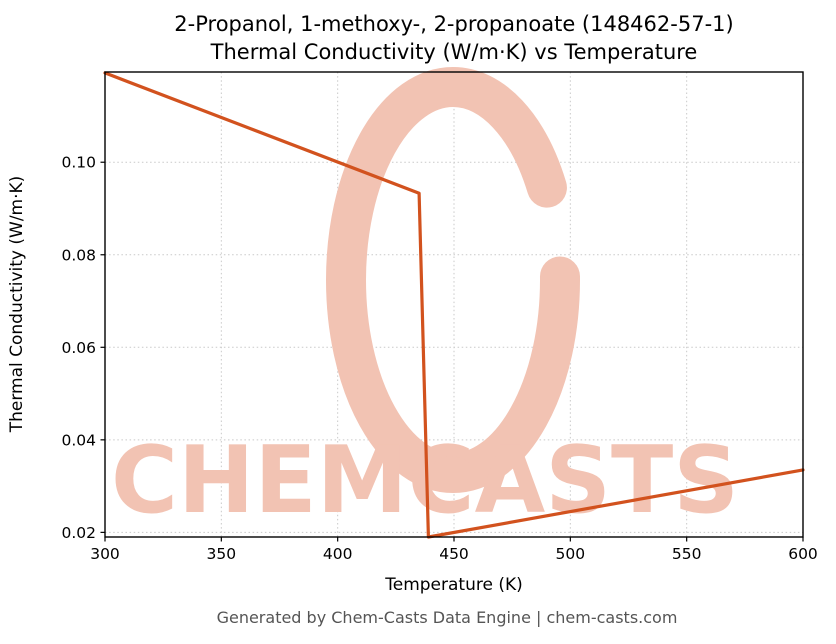 This screenshot has height=644, width=836. I want to click on y-tick-label: 0.08, so click(78, 255).